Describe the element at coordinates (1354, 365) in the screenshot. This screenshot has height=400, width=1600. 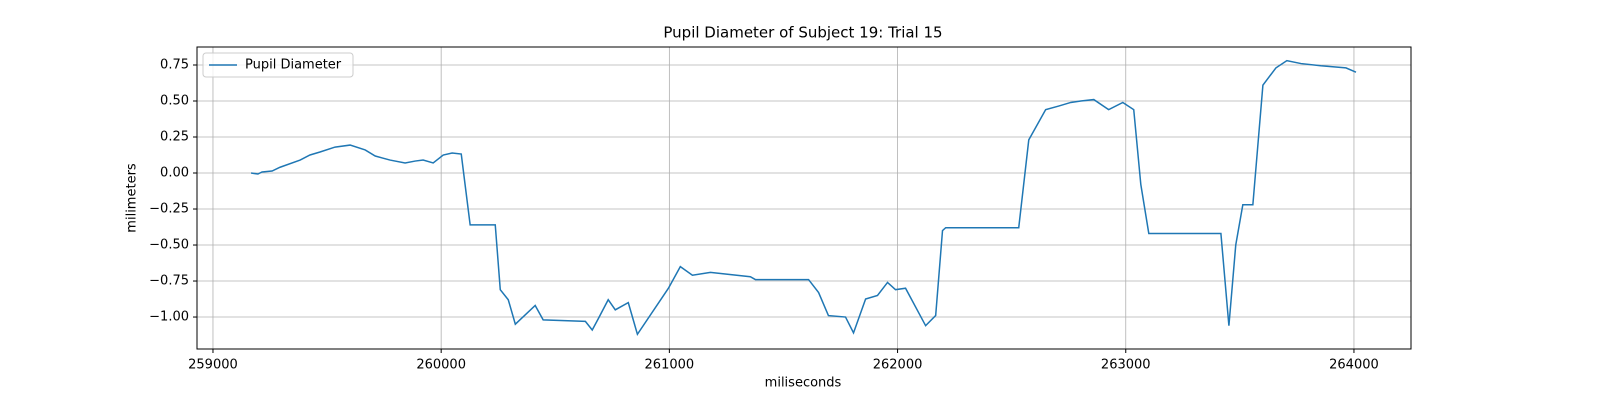
I see `x-tick-label: 264000` at that location.